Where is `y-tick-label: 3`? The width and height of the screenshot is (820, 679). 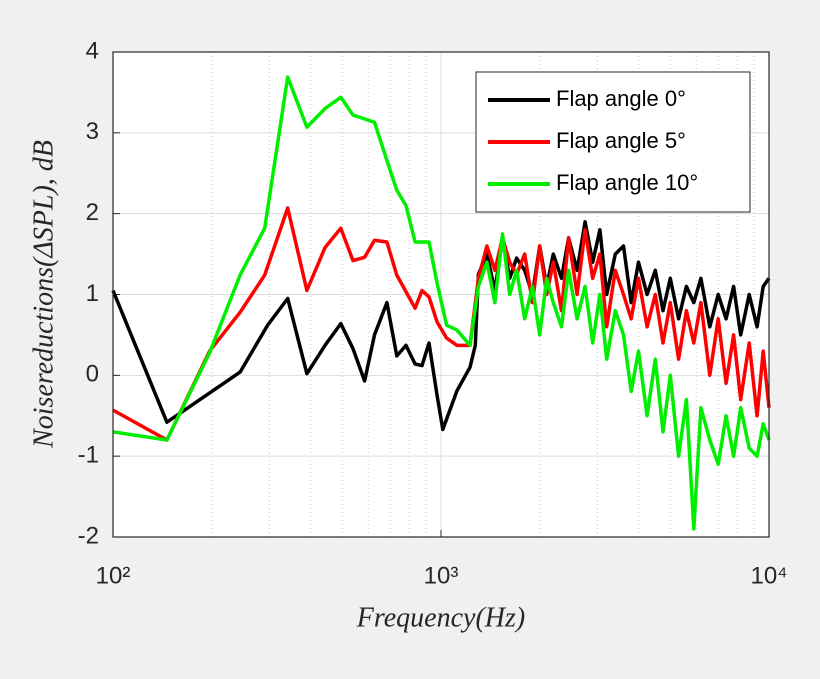
y-tick-label: 3 is located at coordinates (92, 131).